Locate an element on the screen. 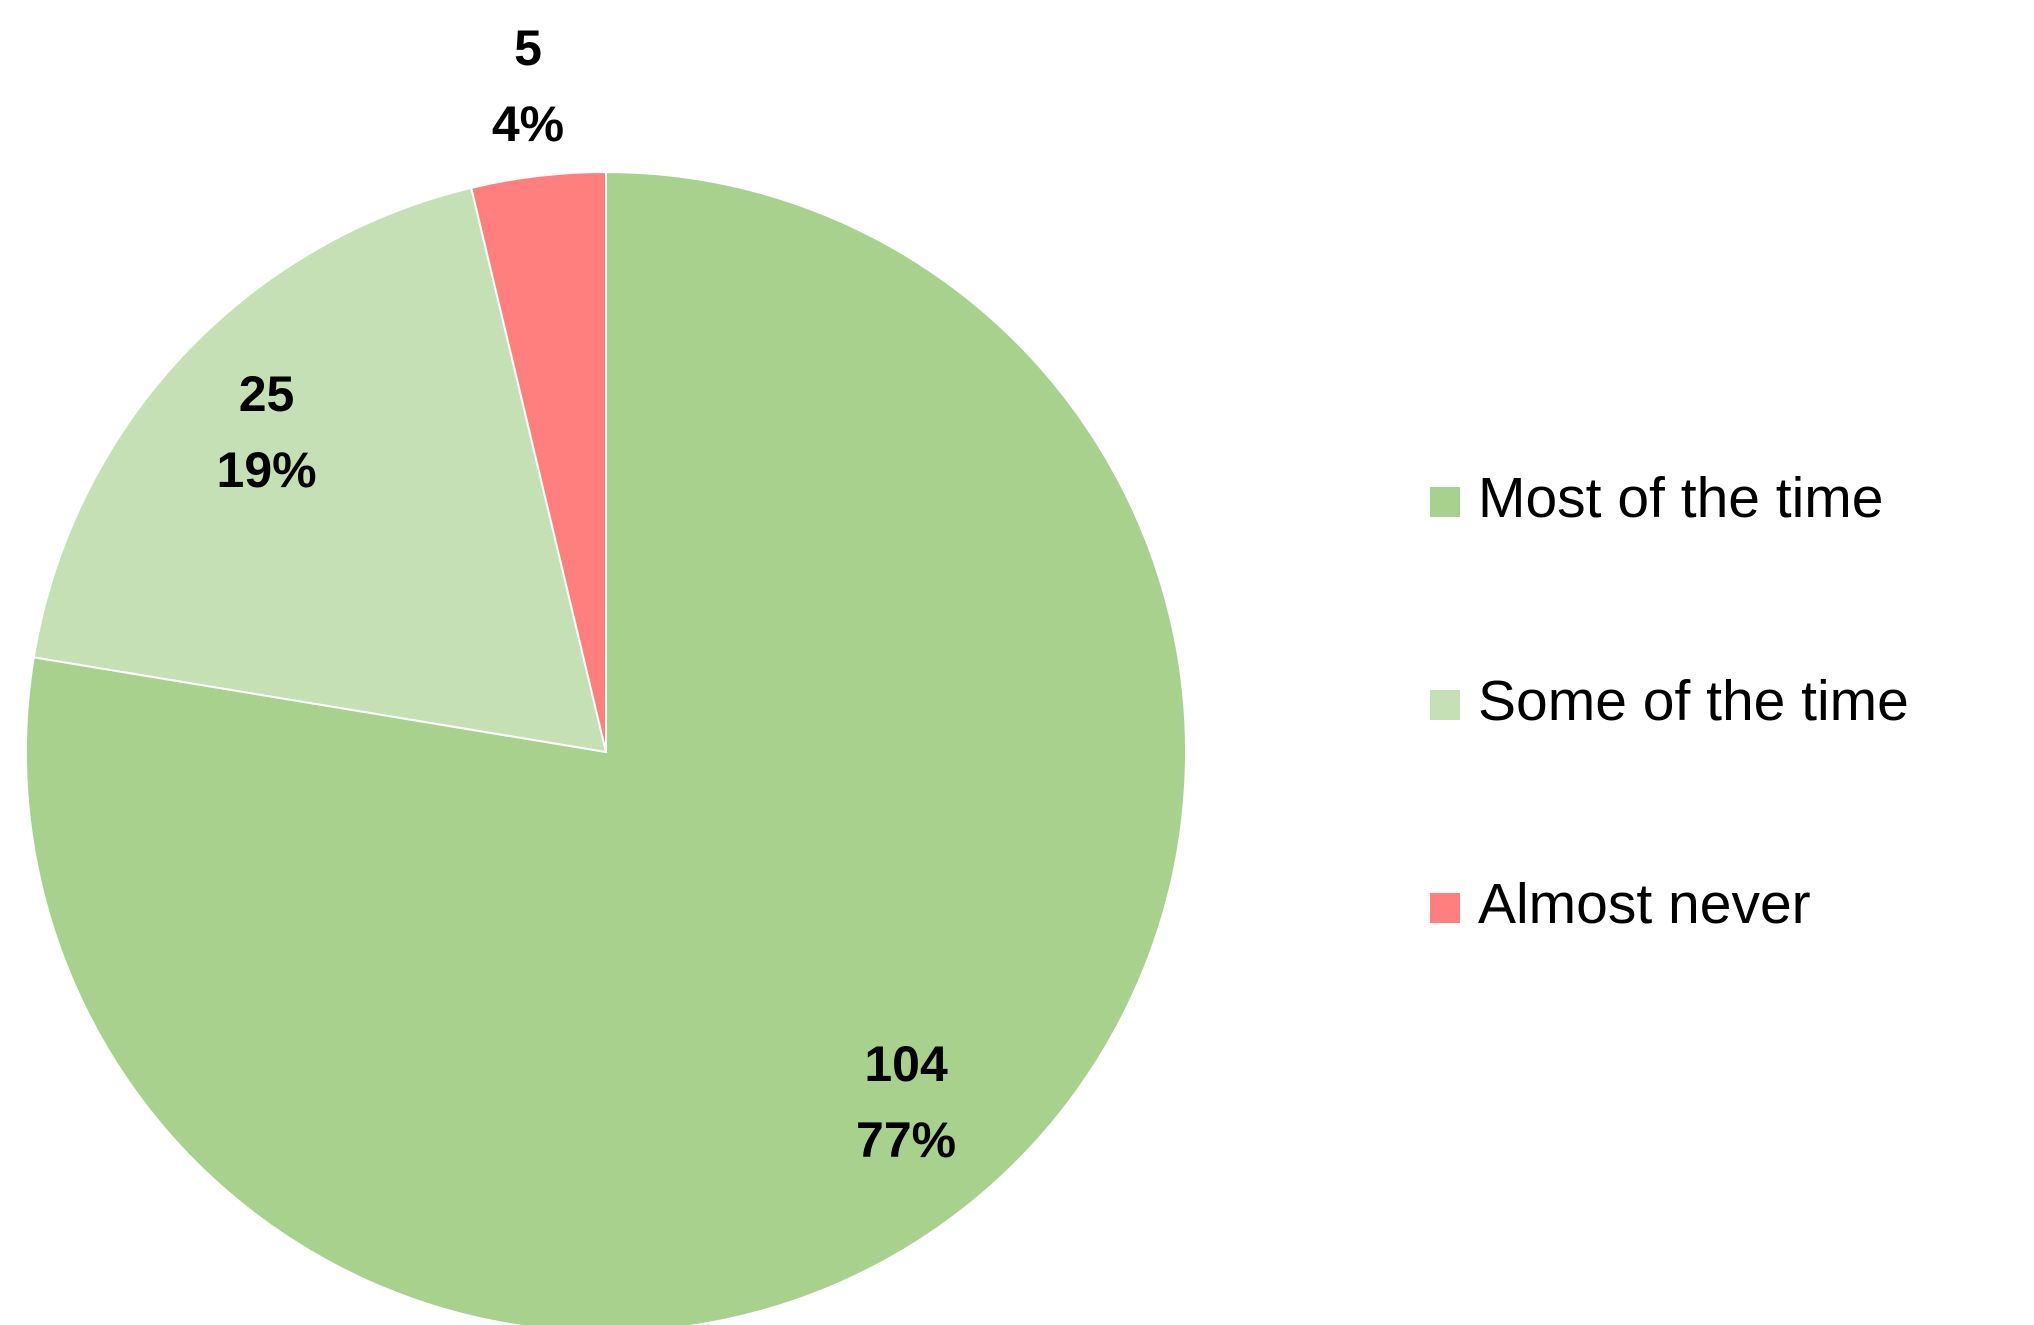 The width and height of the screenshot is (2034, 1325). percent-label: 4% is located at coordinates (528, 124).